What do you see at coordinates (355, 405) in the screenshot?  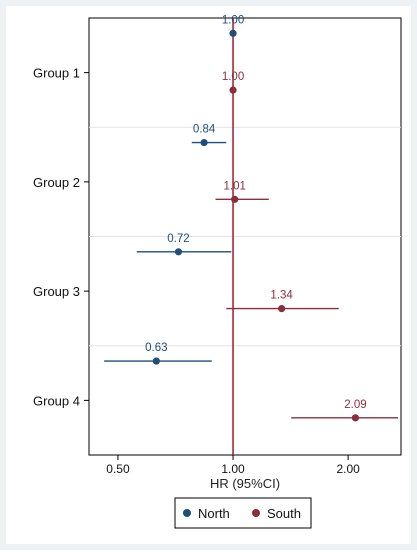 I see `data-label-south: 2.09` at bounding box center [355, 405].